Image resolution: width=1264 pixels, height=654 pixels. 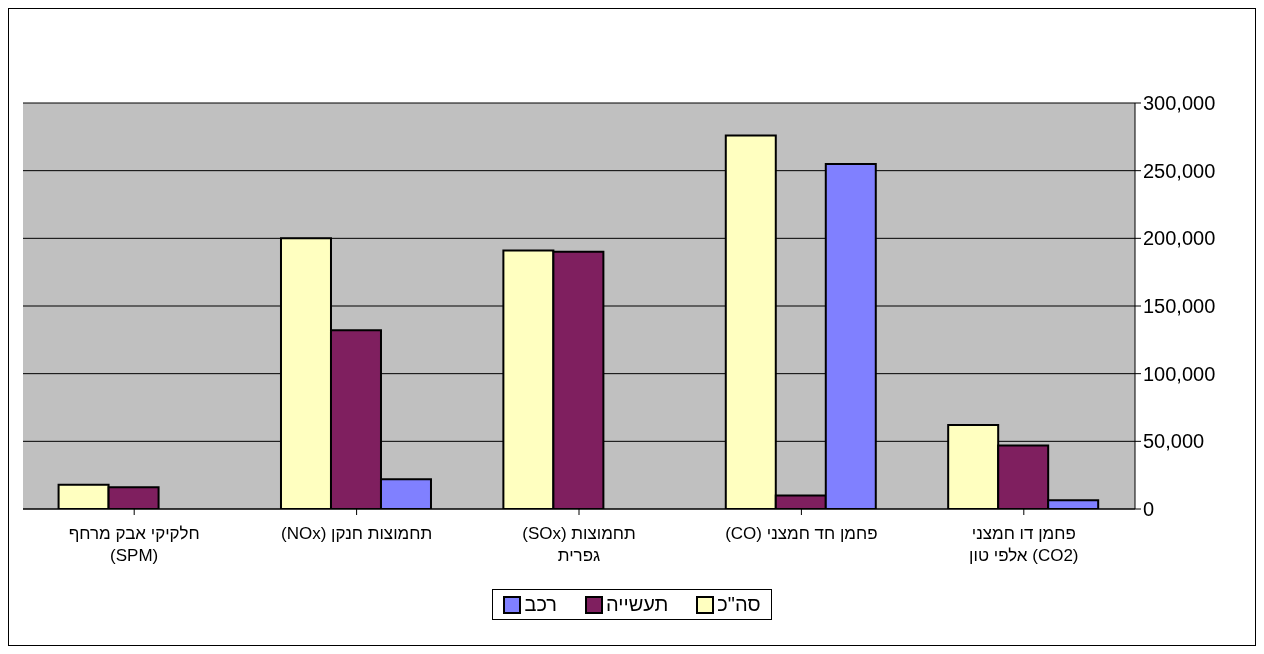 I want to click on y-tick-label: 0, so click(x=1149, y=509).